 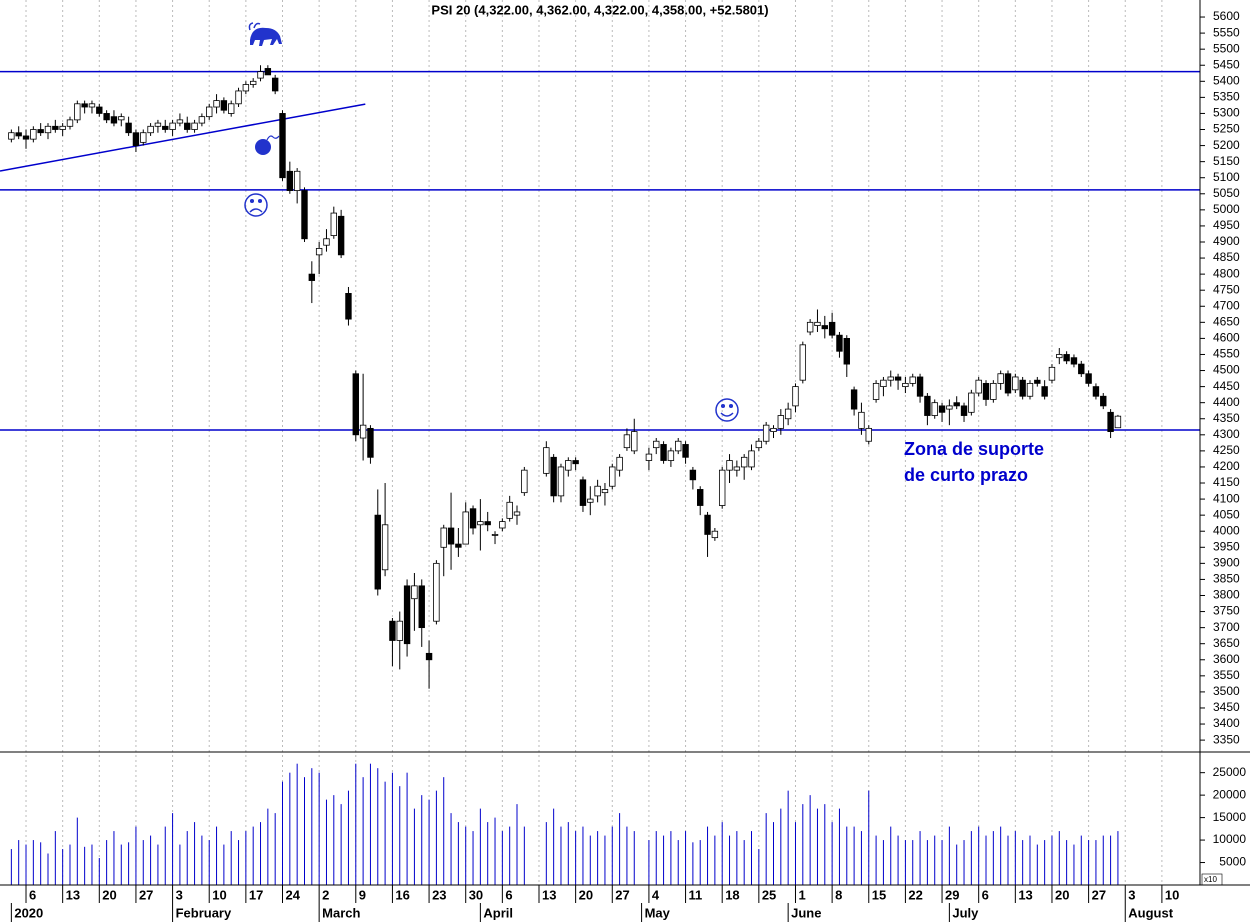 What do you see at coordinates (879, 894) in the screenshot?
I see `x-tick-label: 15` at bounding box center [879, 894].